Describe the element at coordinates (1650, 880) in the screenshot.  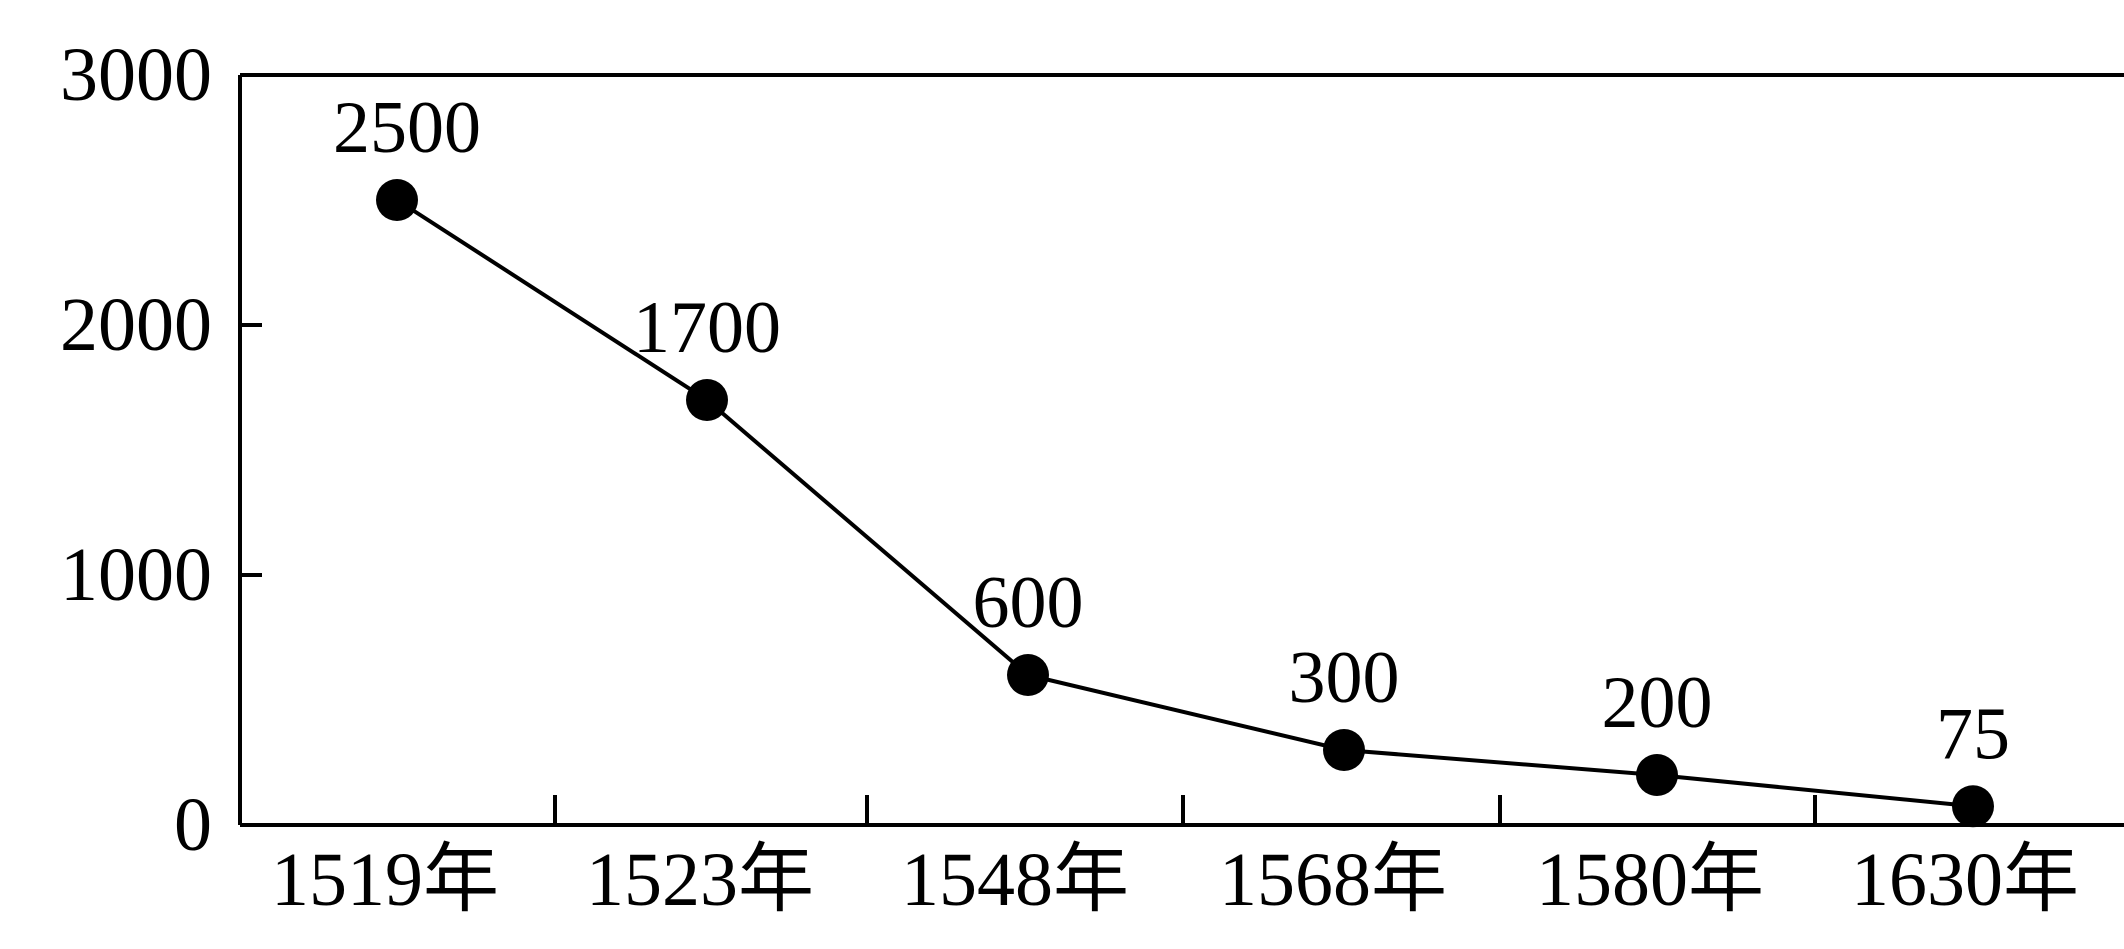
I see `x-tick-label: 1580年` at that location.